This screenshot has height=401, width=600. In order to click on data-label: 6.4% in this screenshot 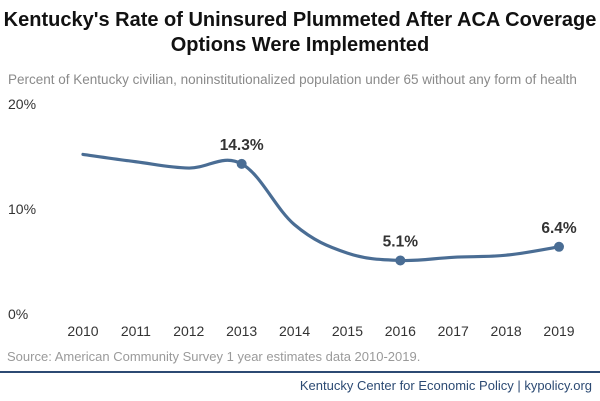, I will do `click(559, 228)`.